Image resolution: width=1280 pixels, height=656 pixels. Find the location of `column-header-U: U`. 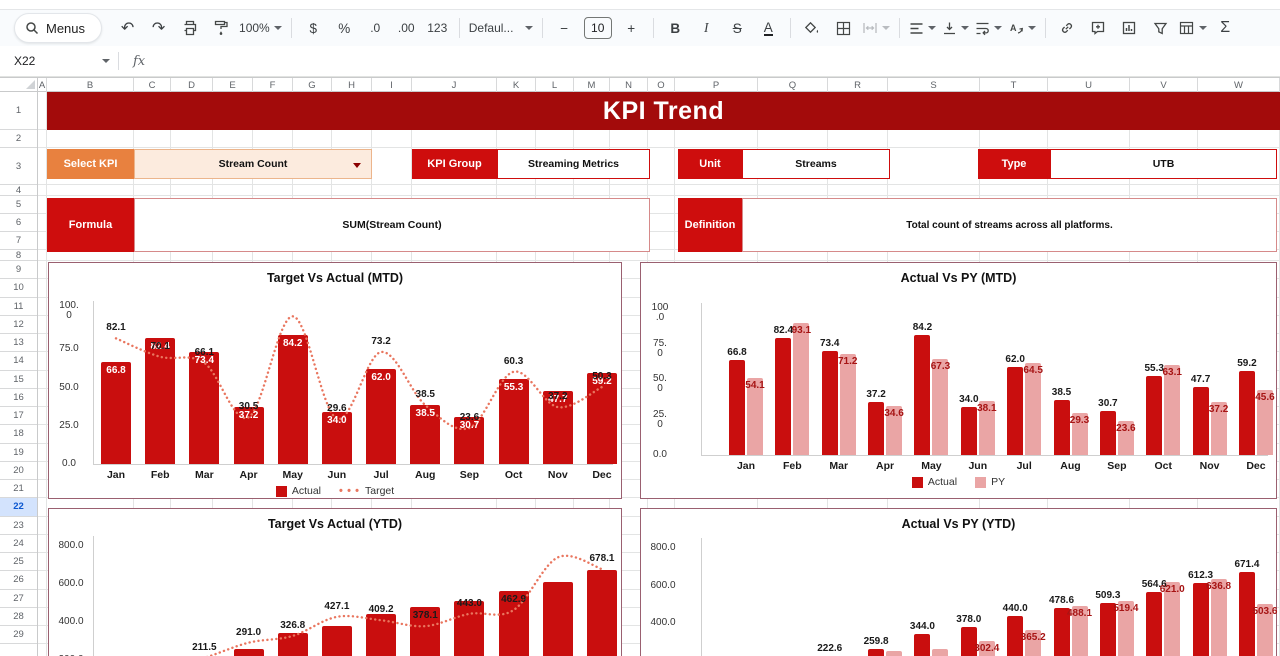

column-header-U: U is located at coordinates (1089, 85).